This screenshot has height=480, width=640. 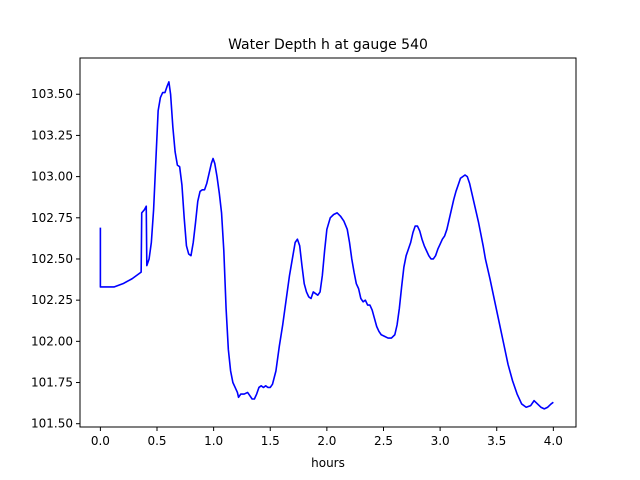 What do you see at coordinates (100, 441) in the screenshot?
I see `x-tick-label: 0.0` at bounding box center [100, 441].